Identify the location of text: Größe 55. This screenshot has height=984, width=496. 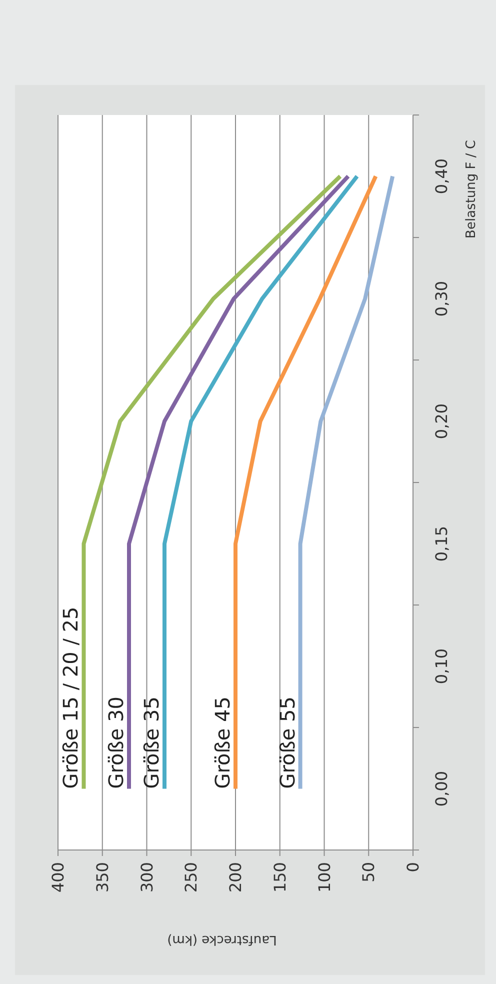
(287, 742).